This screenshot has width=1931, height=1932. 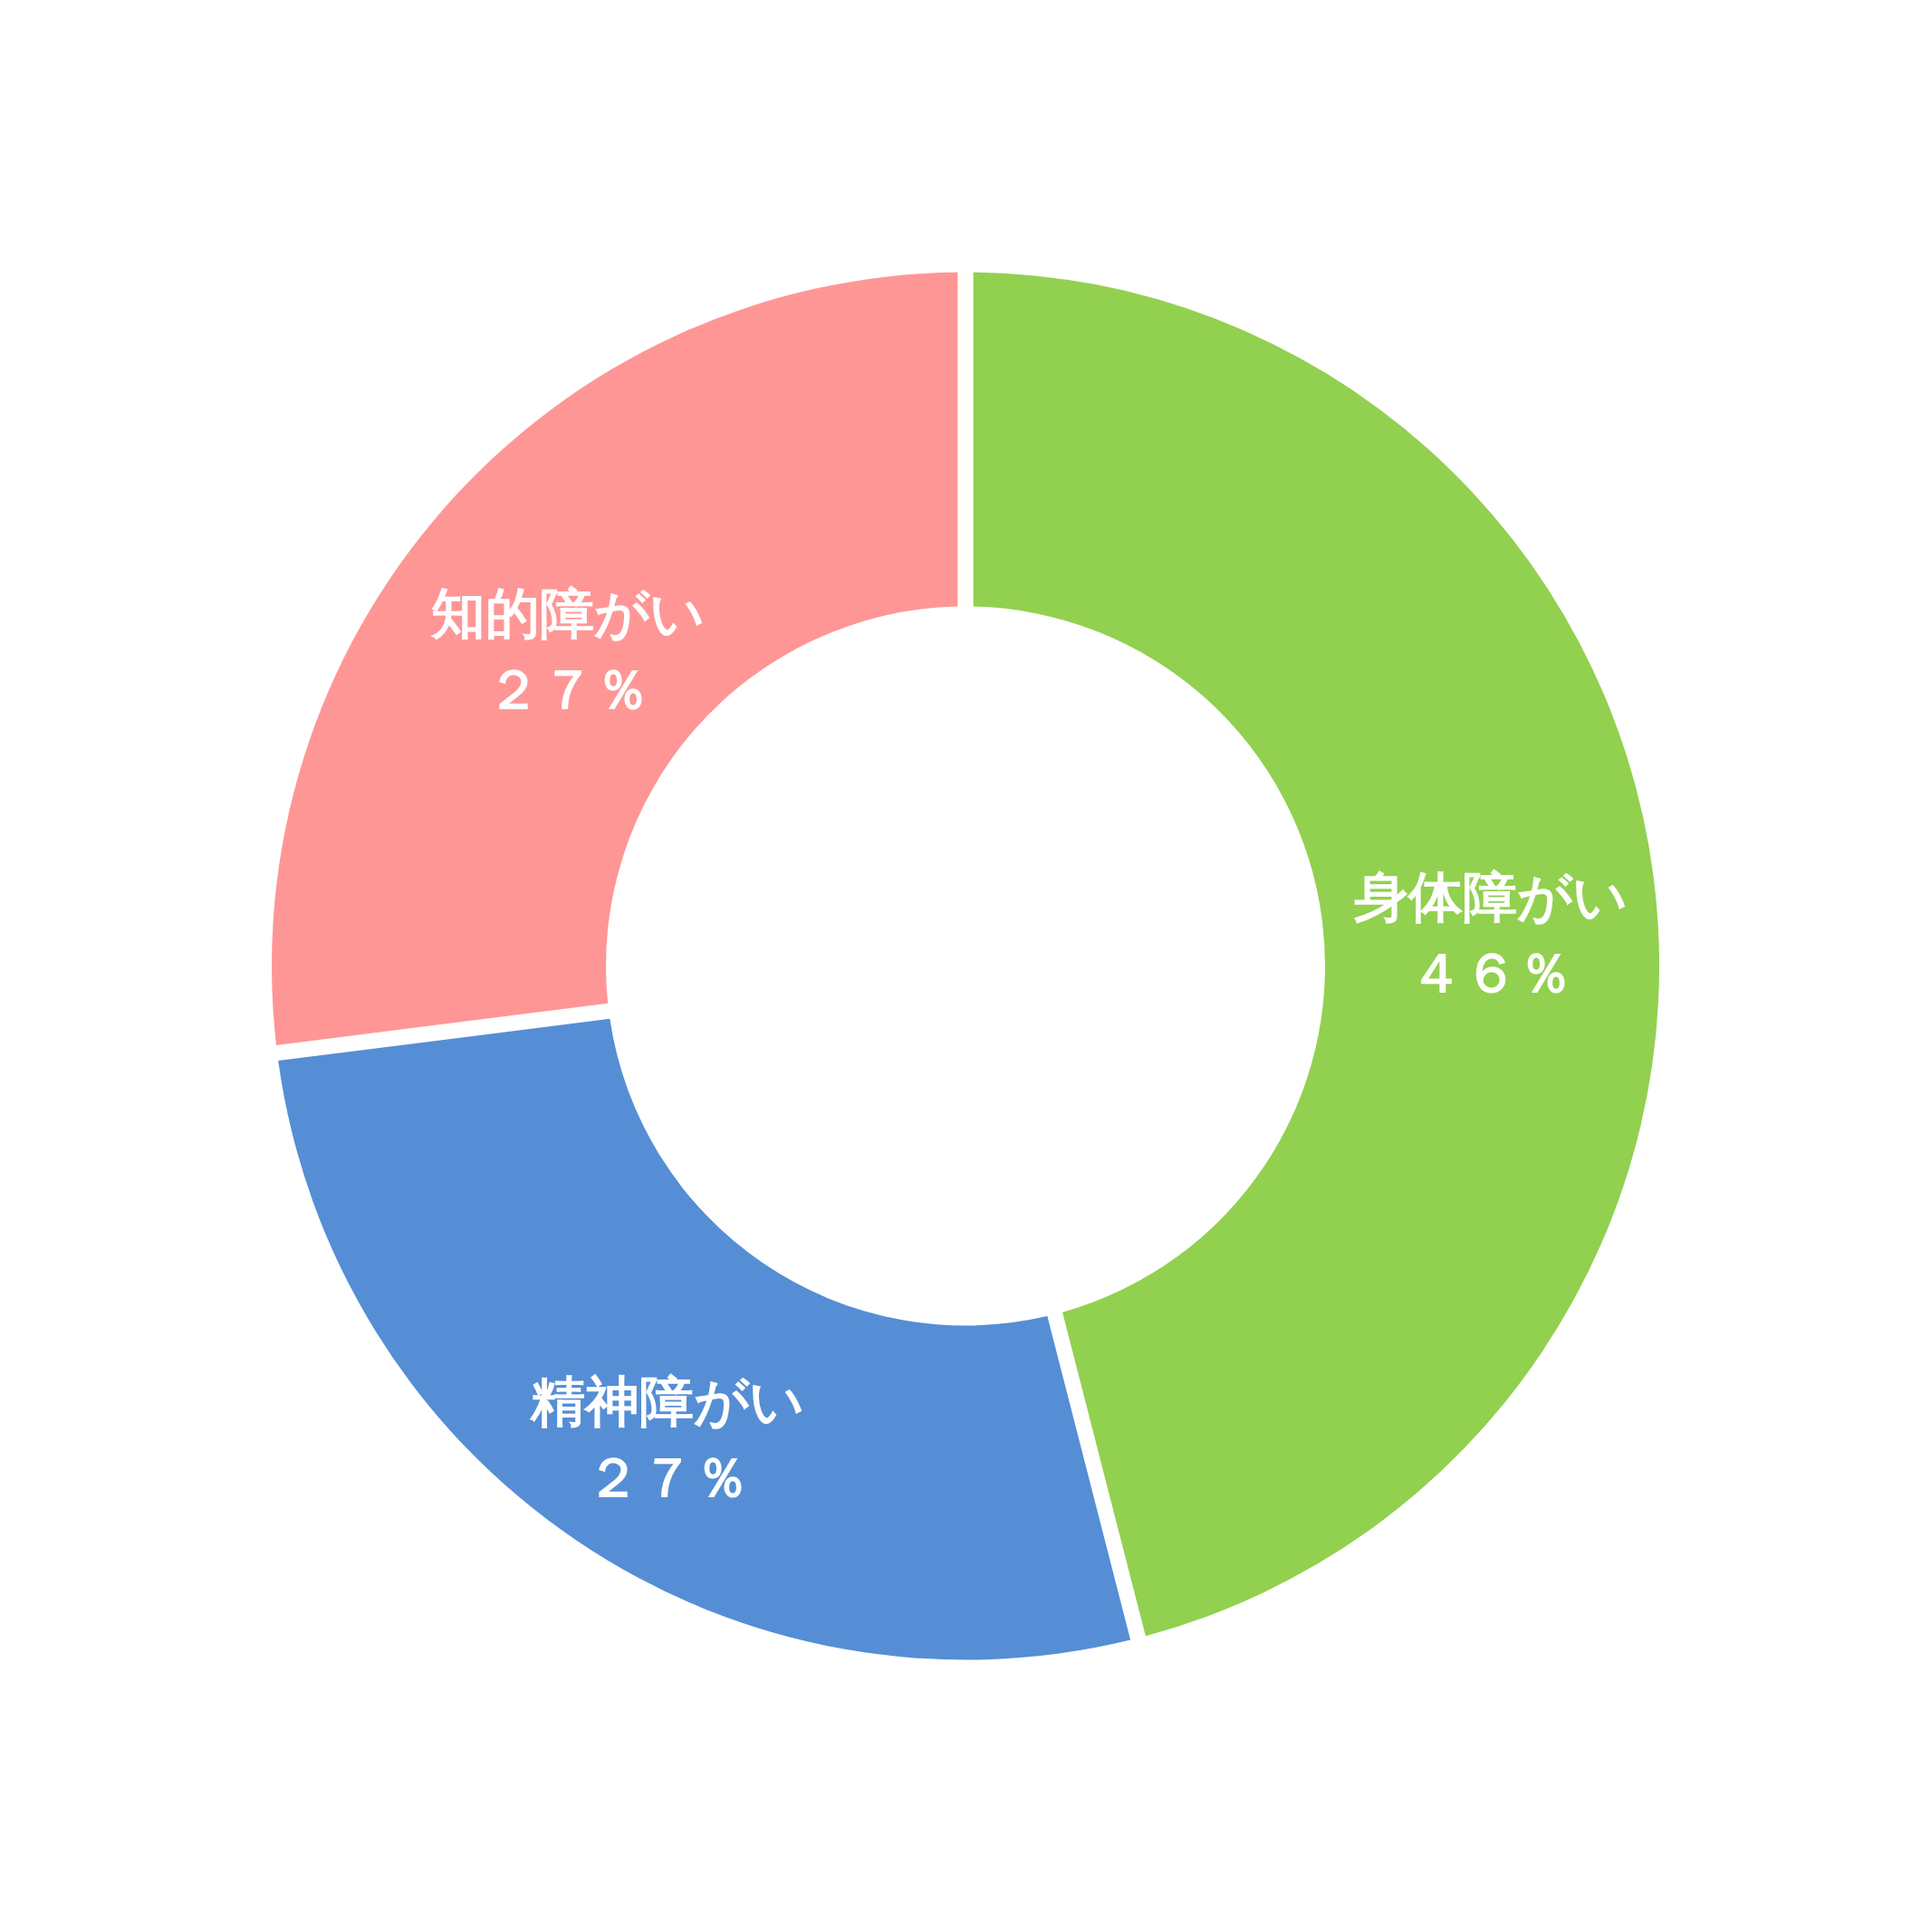 I want to click on slice-label: 精神障がい, so click(x=667, y=1402).